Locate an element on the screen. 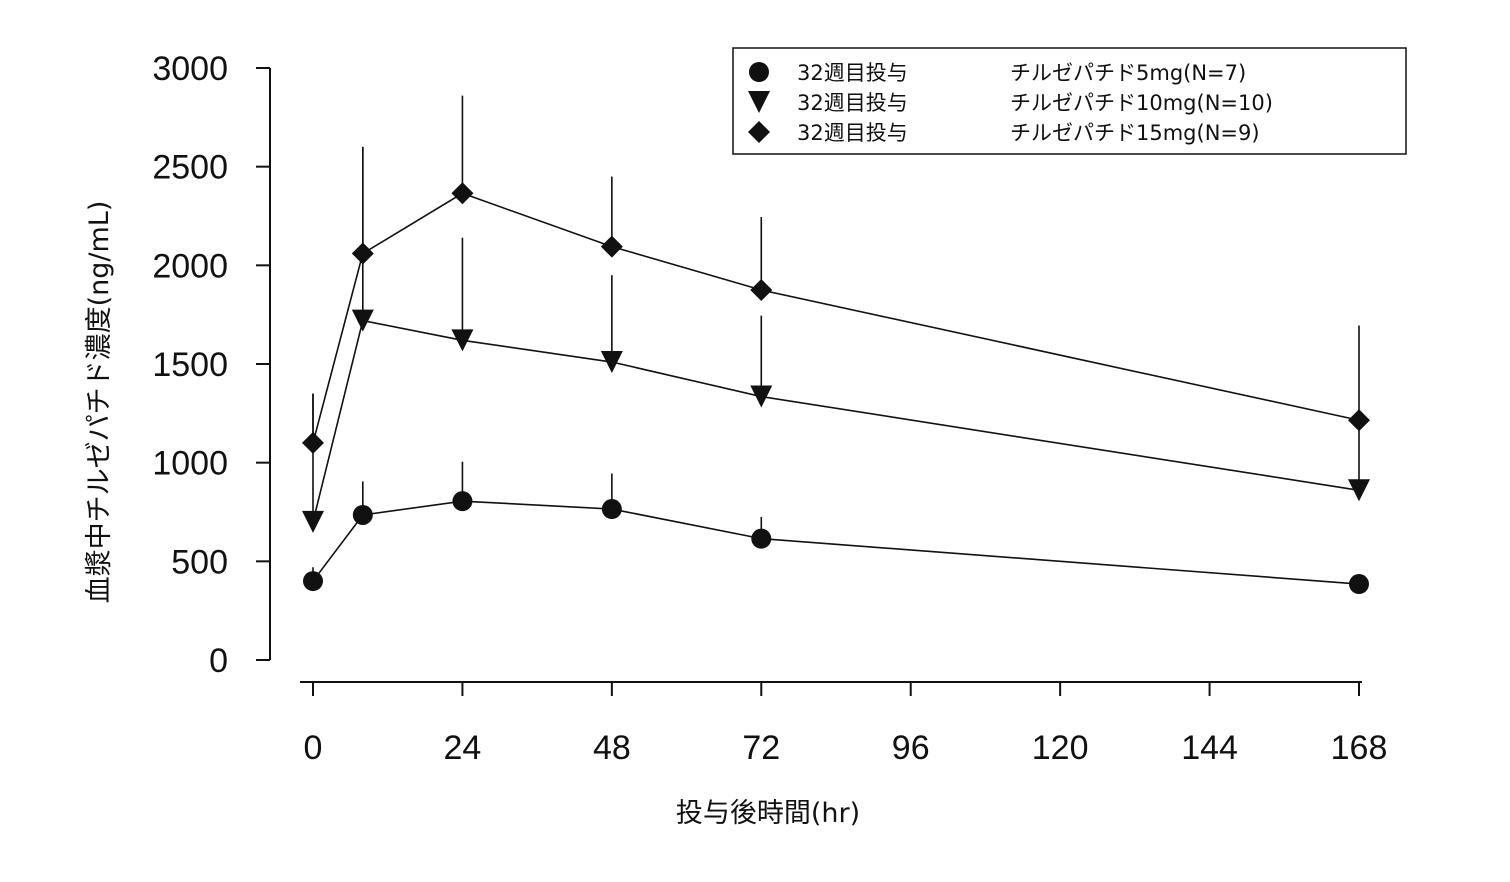 Image resolution: width=1510 pixels, height=882 pixels. legend-box is located at coordinates (1069, 101).